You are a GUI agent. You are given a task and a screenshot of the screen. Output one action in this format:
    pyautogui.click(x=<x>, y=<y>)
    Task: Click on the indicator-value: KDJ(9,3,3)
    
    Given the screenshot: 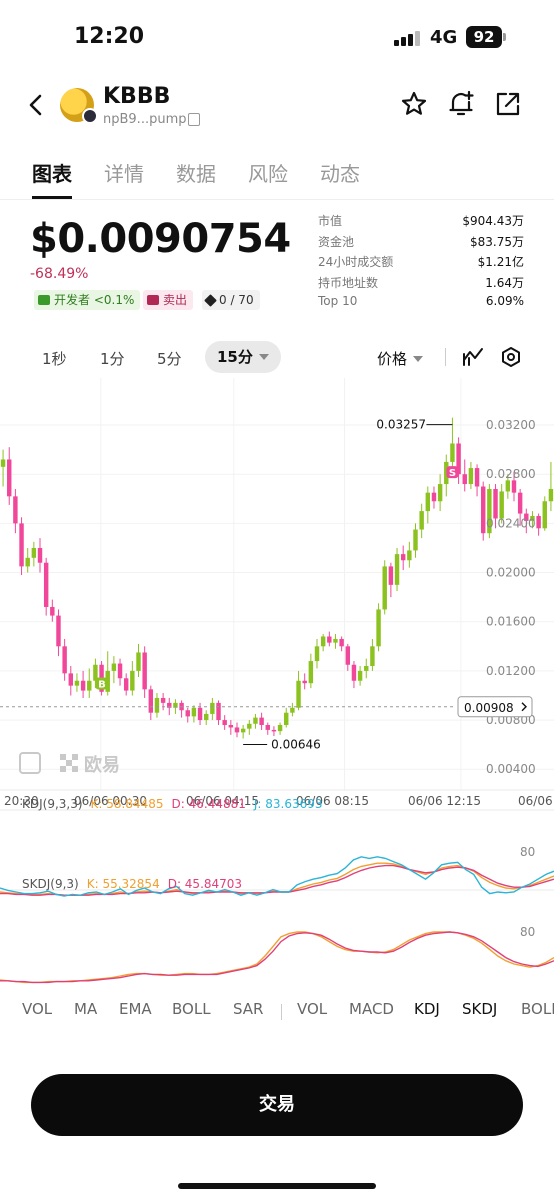 What is the action you would take?
    pyautogui.click(x=52, y=804)
    